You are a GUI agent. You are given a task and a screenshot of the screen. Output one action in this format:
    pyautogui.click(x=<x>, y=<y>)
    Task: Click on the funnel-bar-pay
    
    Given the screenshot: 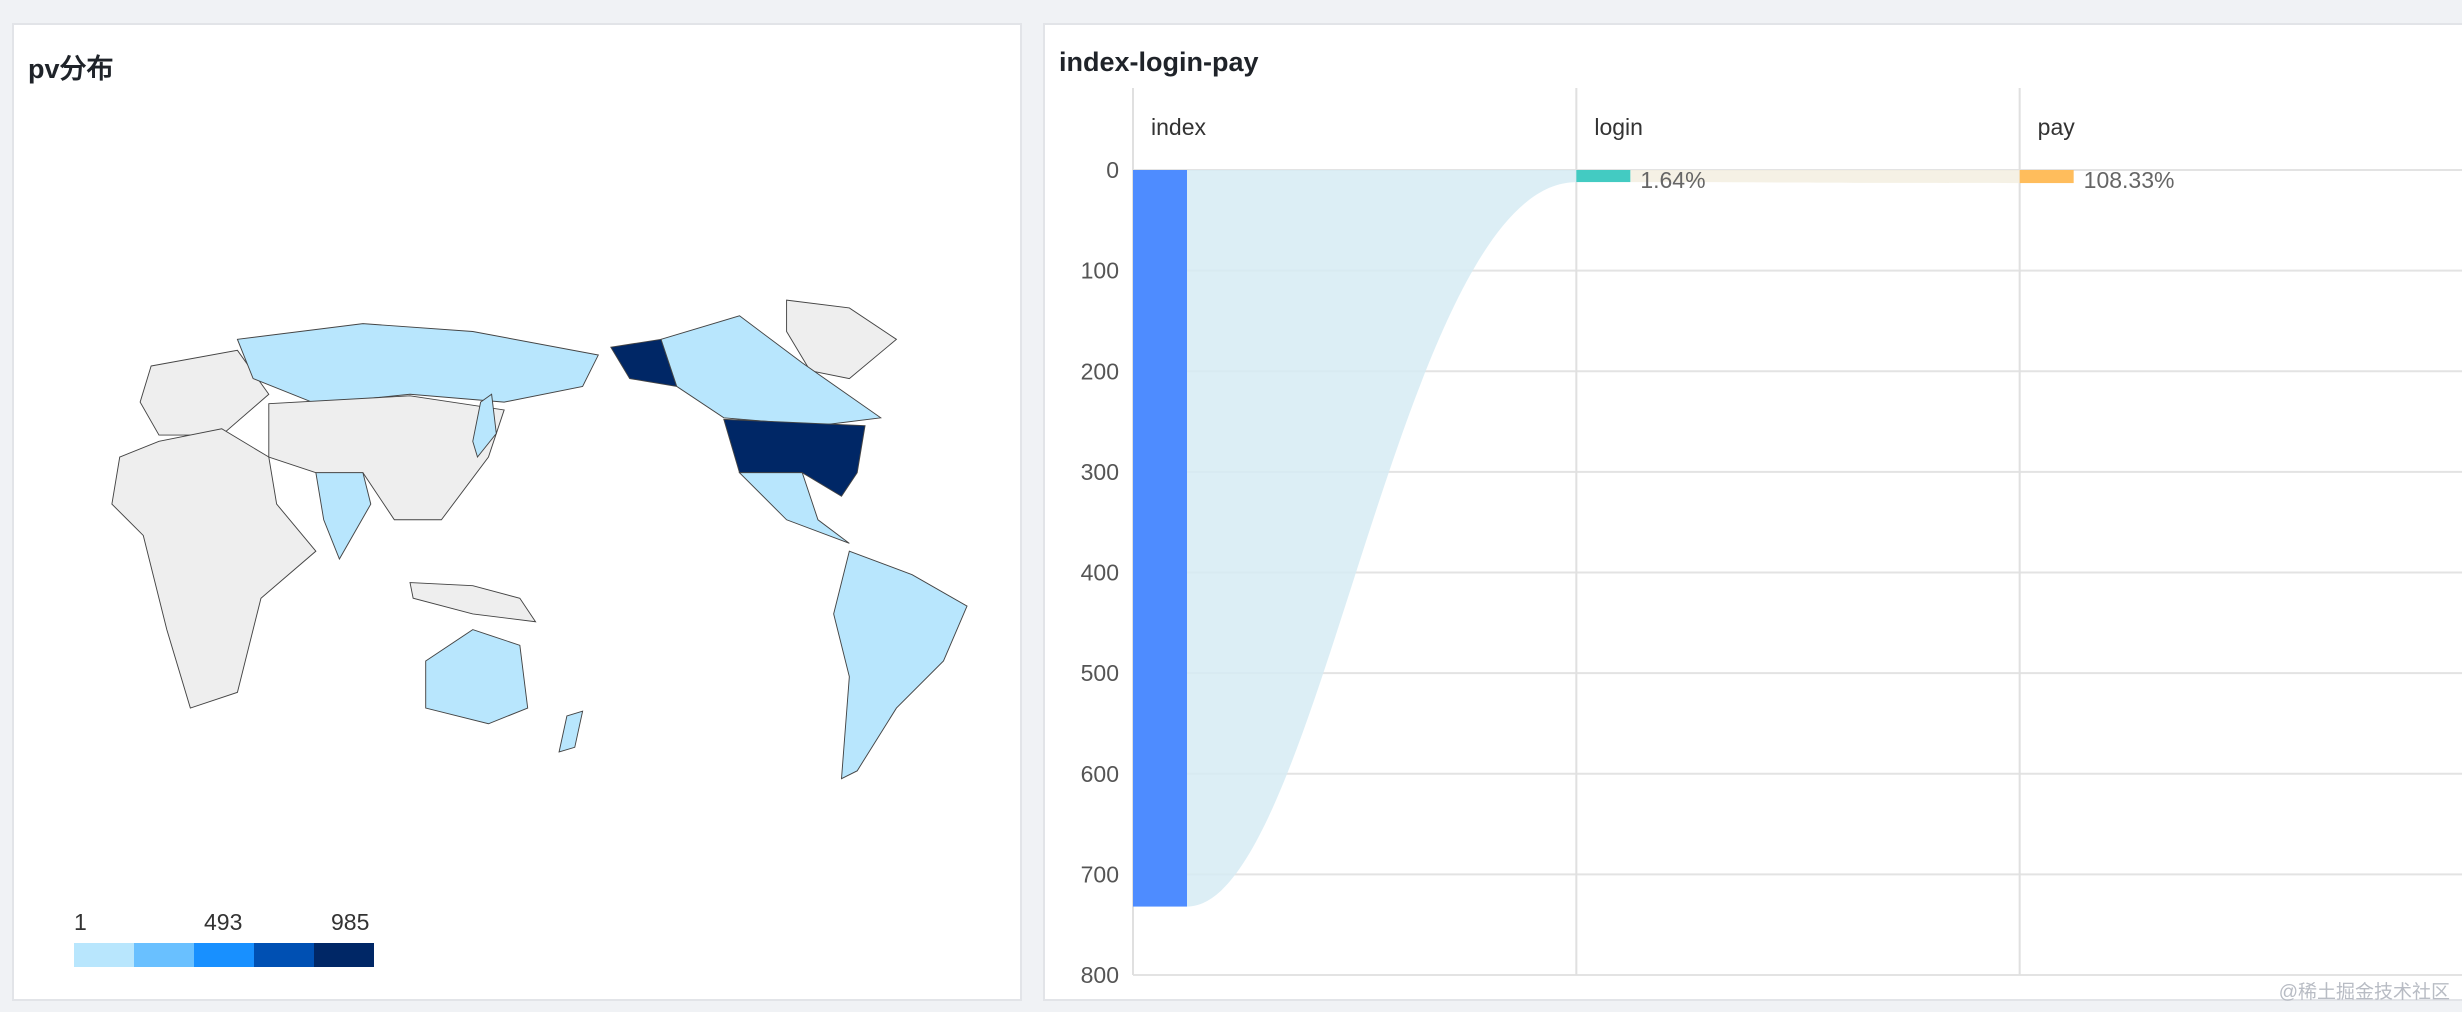 What is the action you would take?
    pyautogui.click(x=2046, y=177)
    